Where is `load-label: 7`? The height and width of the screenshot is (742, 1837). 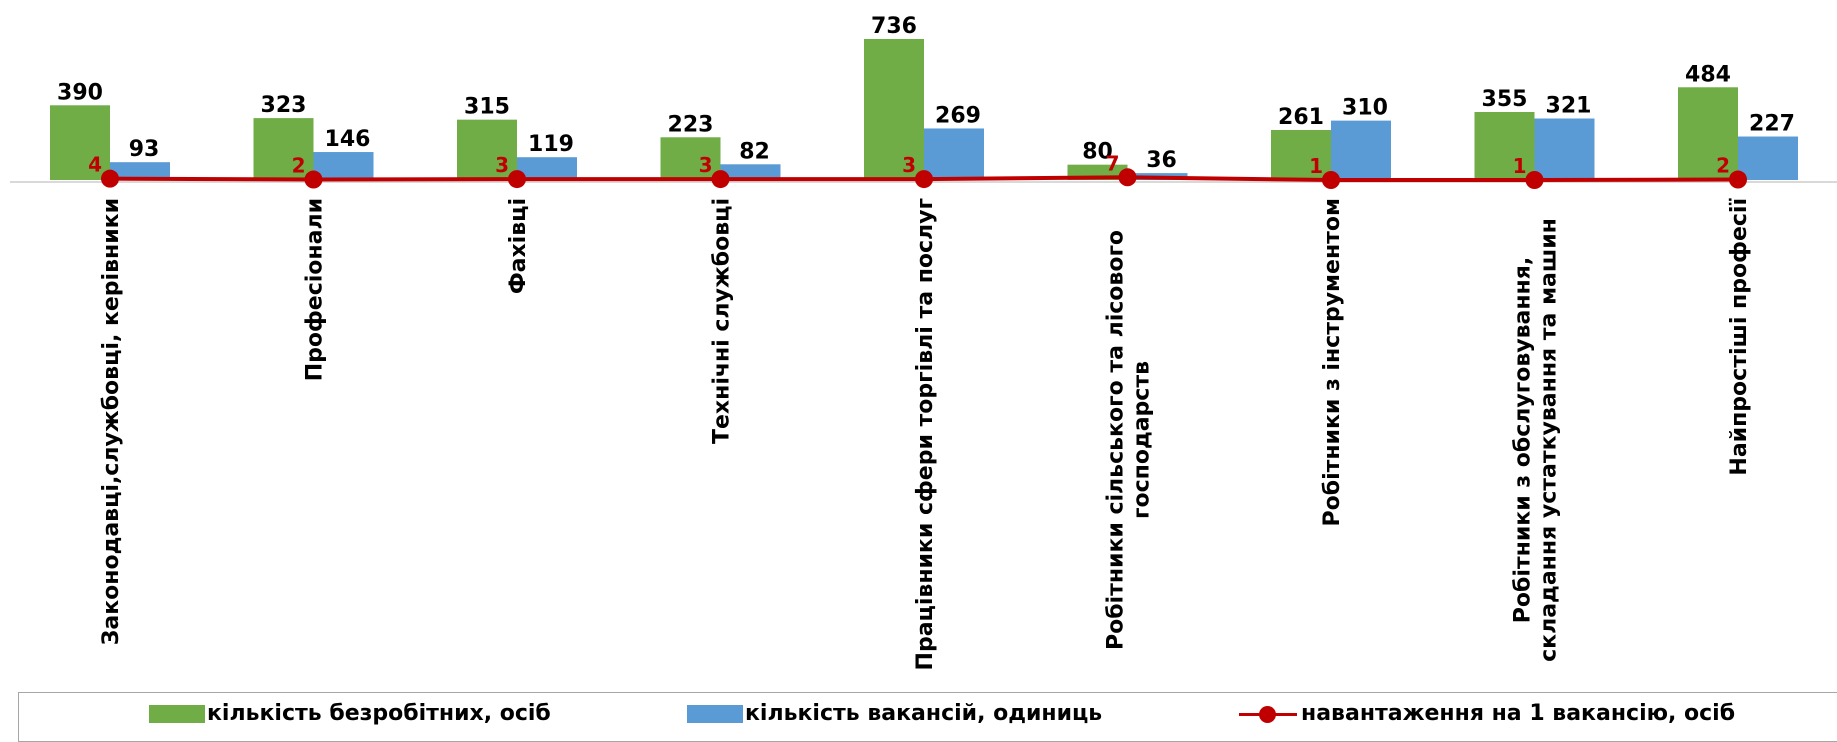 load-label: 7 is located at coordinates (1113, 163).